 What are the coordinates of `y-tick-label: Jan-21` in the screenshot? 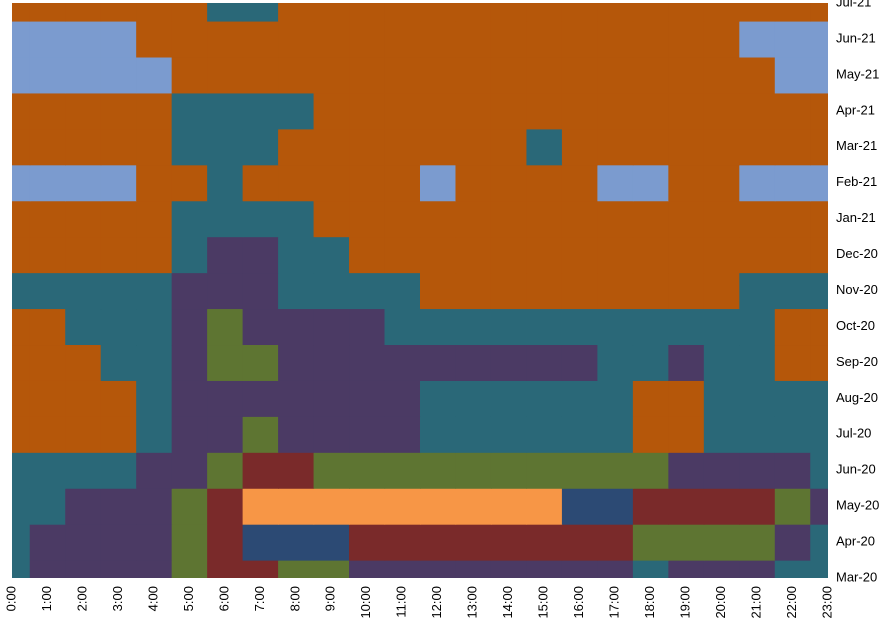 It's located at (856, 217).